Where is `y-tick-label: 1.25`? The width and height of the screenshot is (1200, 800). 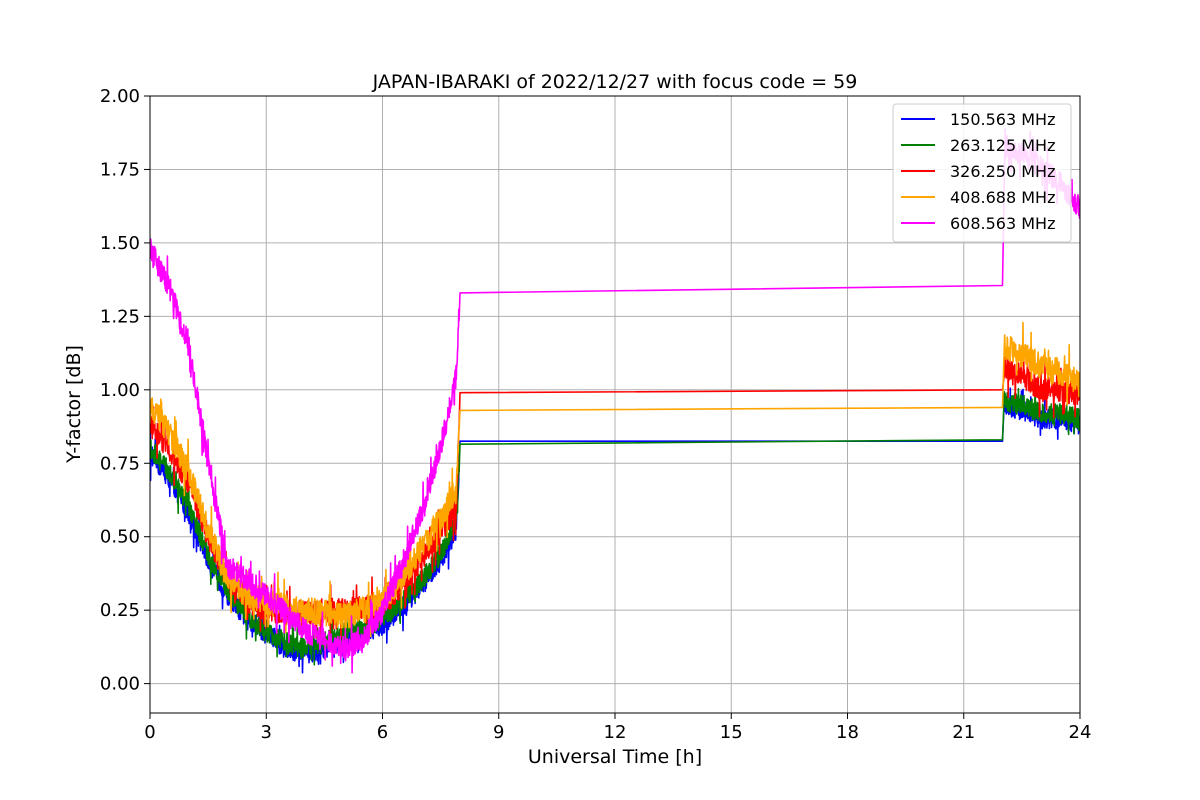
y-tick-label: 1.25 is located at coordinates (120, 316).